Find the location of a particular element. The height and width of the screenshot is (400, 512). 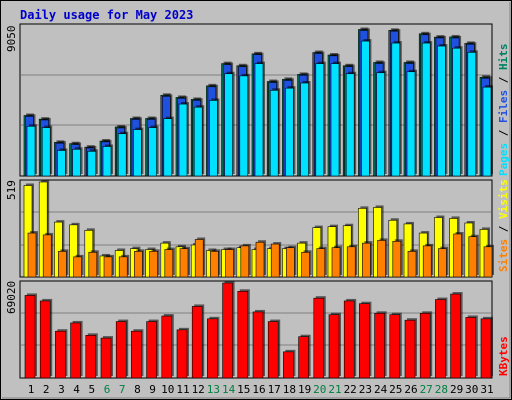

x-tick-label-day-26: 26 is located at coordinates (410, 389).